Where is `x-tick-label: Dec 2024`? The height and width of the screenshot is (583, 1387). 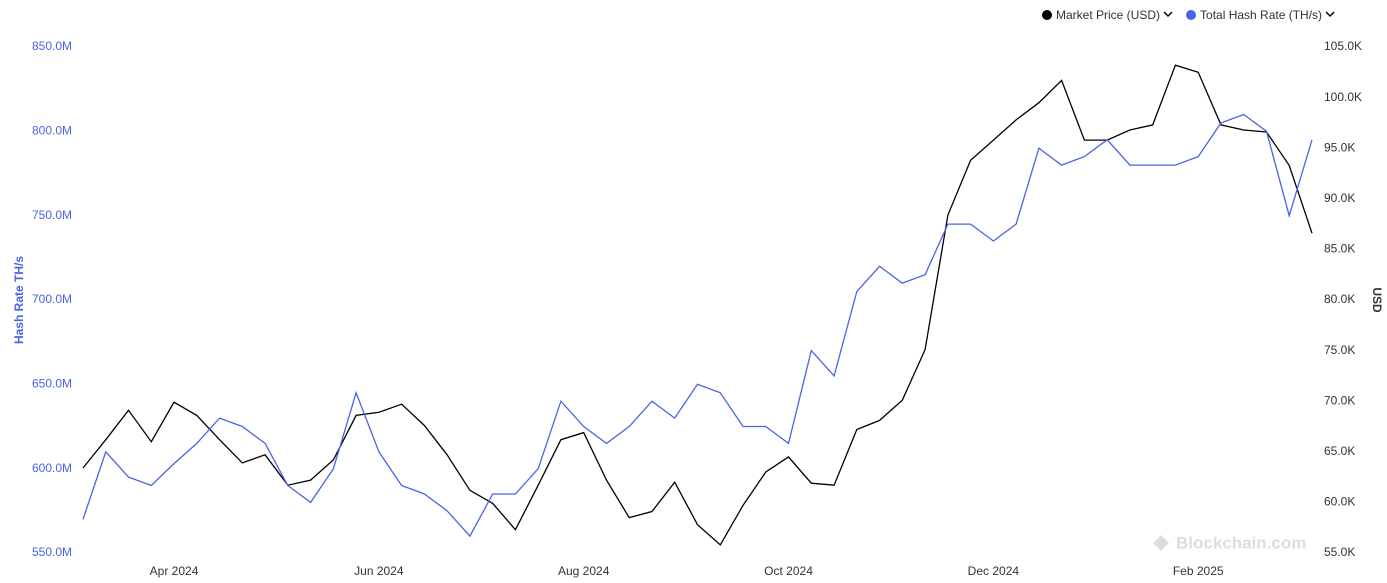 x-tick-label: Dec 2024 is located at coordinates (994, 571).